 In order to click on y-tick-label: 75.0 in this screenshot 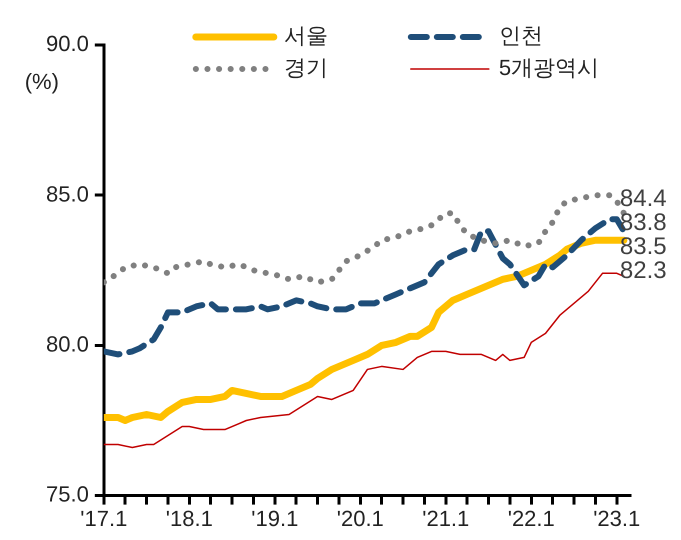, I will do `click(67, 494)`.